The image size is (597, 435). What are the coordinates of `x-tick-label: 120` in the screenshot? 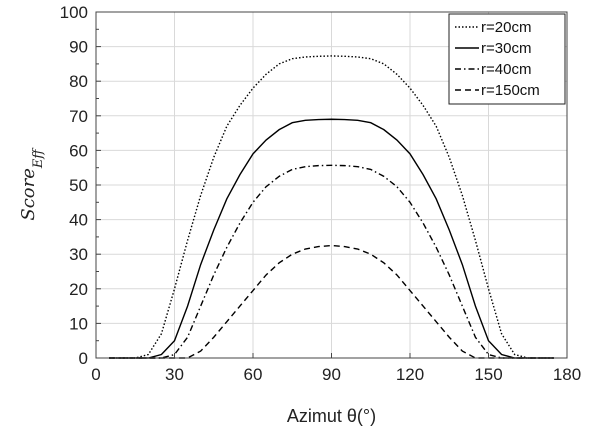 It's located at (410, 374).